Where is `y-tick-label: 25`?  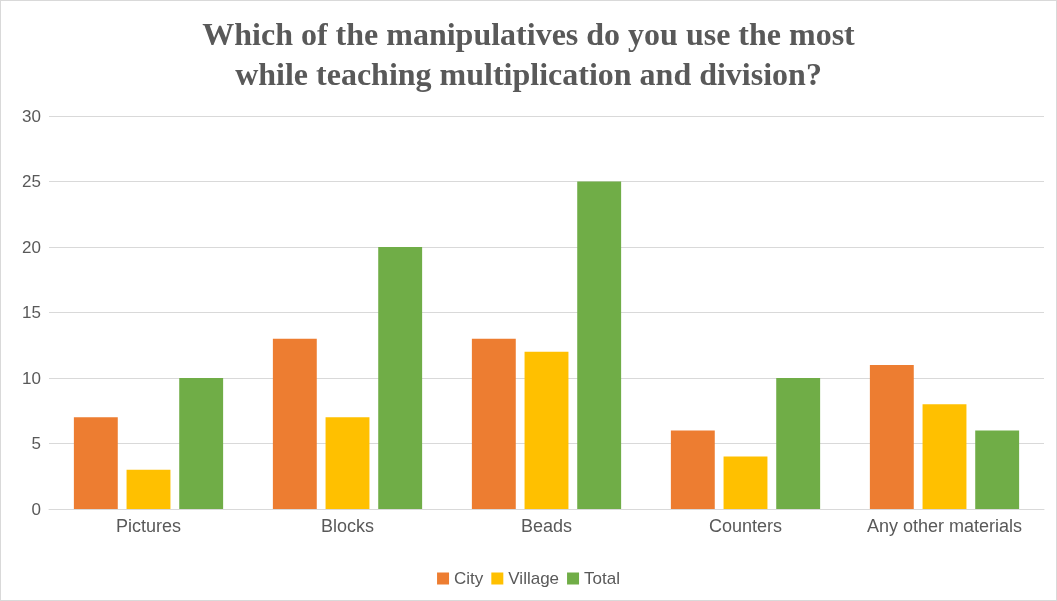 y-tick-label: 25 is located at coordinates (31, 181).